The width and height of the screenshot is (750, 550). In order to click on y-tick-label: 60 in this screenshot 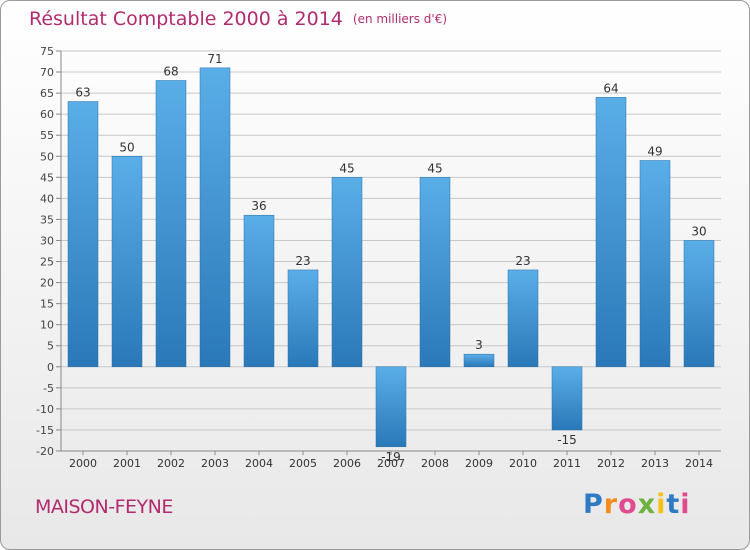, I will do `click(47, 114)`.